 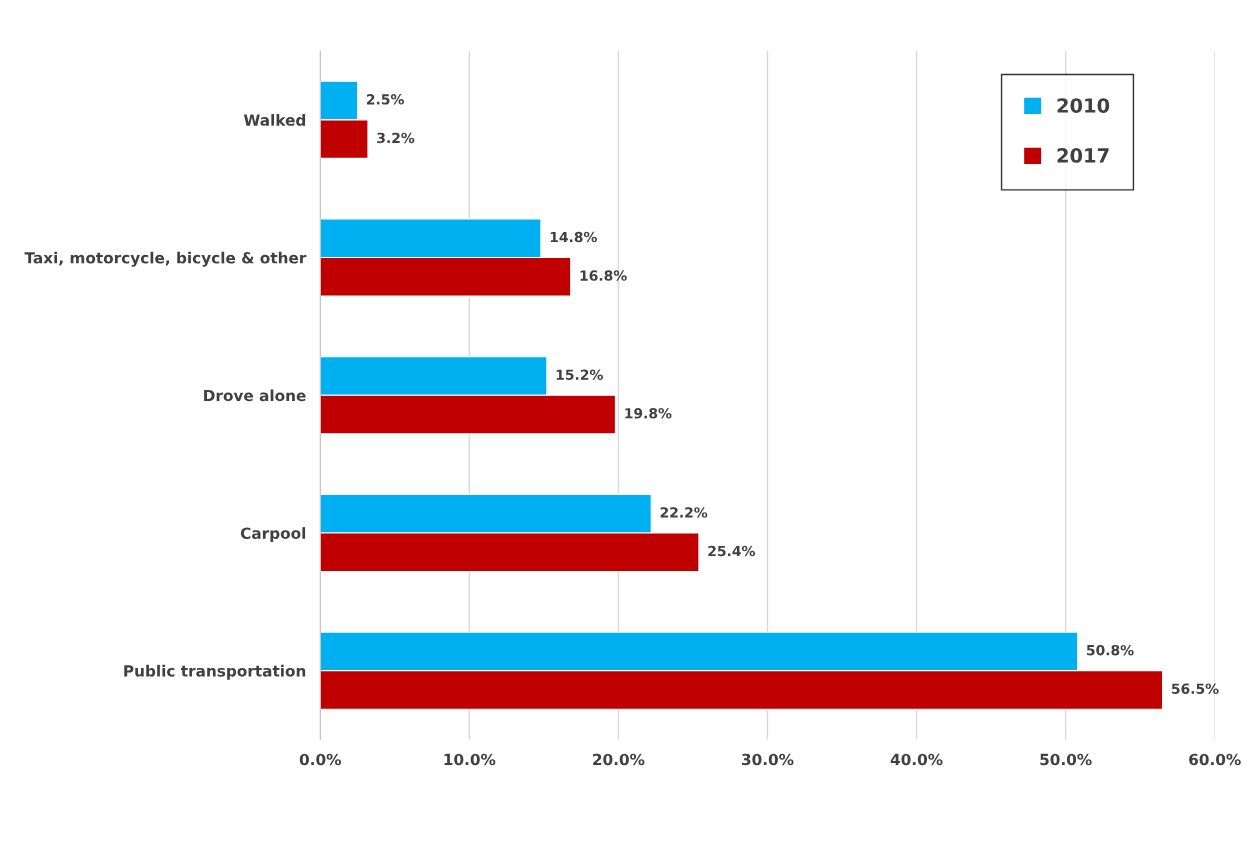 What do you see at coordinates (470, 759) in the screenshot?
I see `x-tick-label: 10.0%` at bounding box center [470, 759].